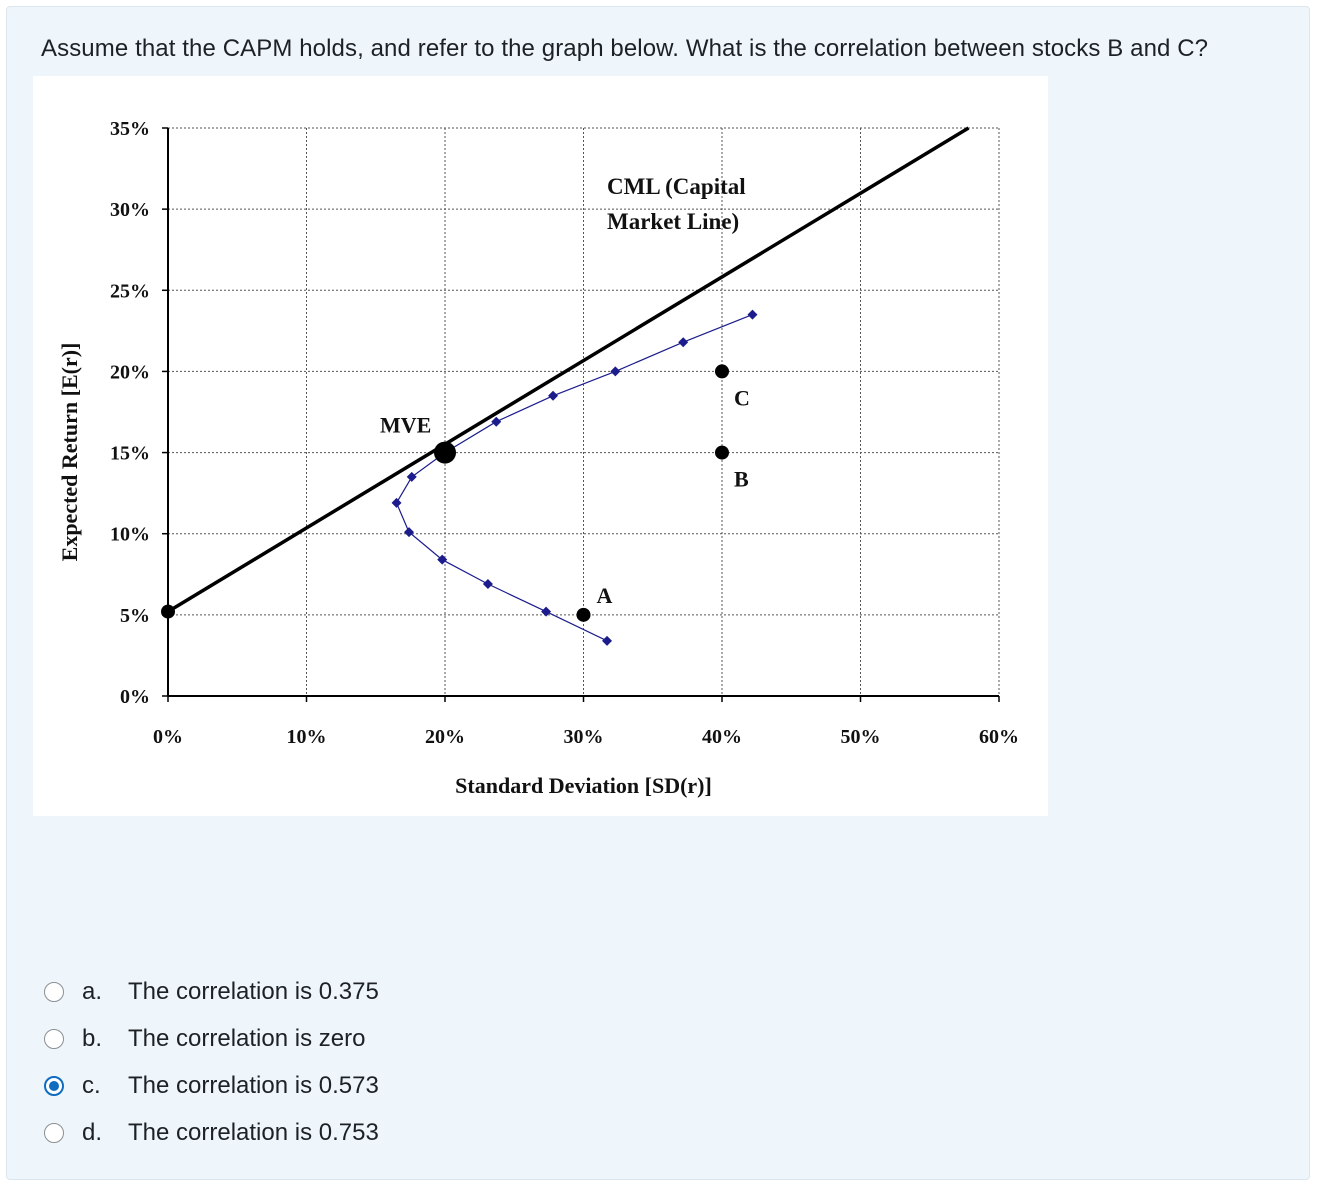 This screenshot has height=1180, width=1320. Describe the element at coordinates (405, 425) in the screenshot. I see `point-label: MVE` at that location.